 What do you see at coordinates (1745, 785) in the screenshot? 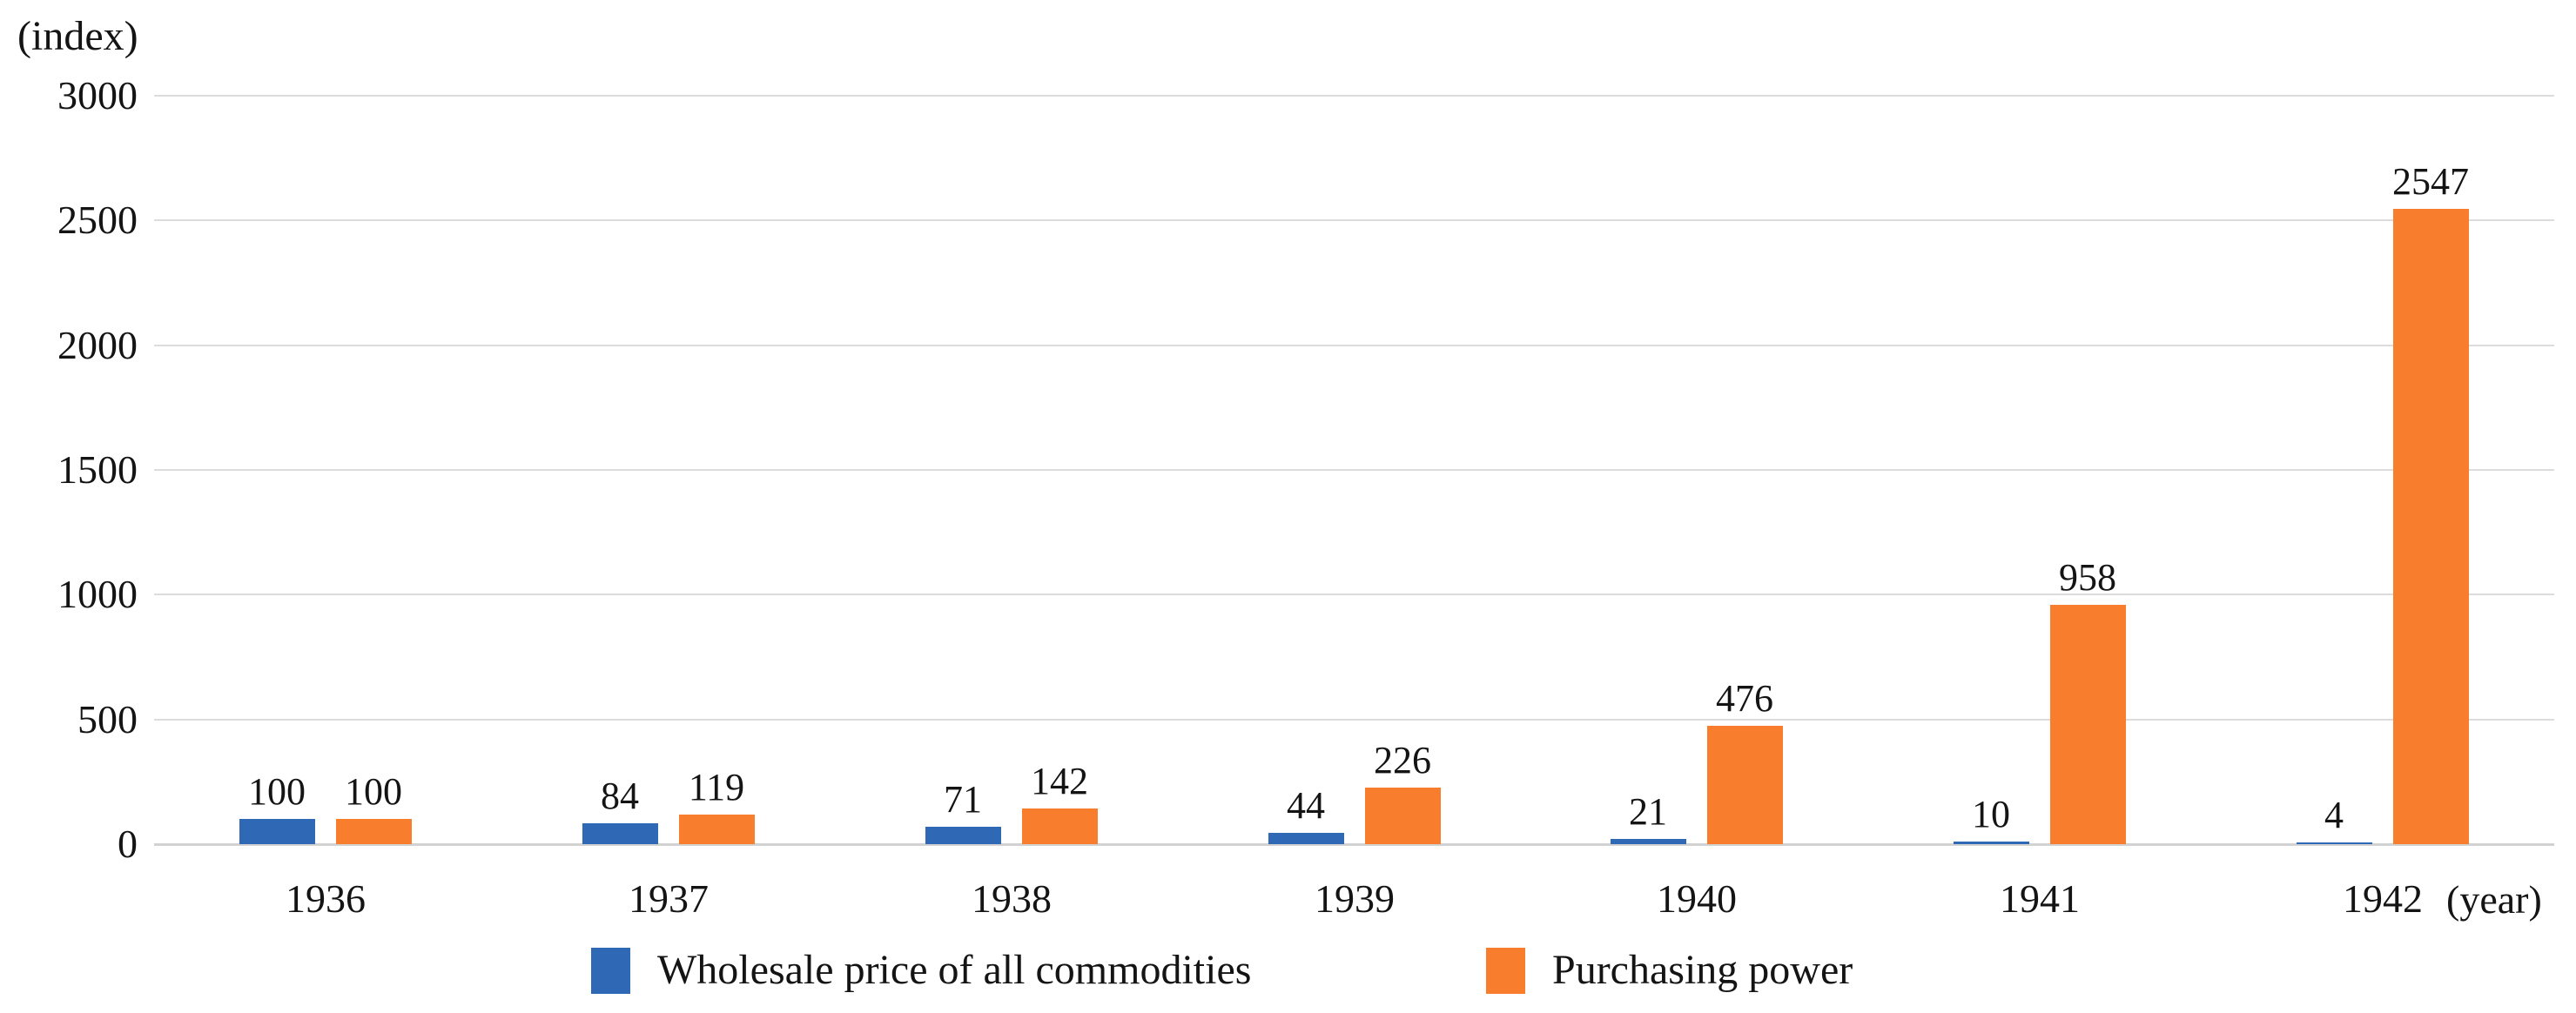
I see `bar-purchasing-power-1940` at bounding box center [1745, 785].